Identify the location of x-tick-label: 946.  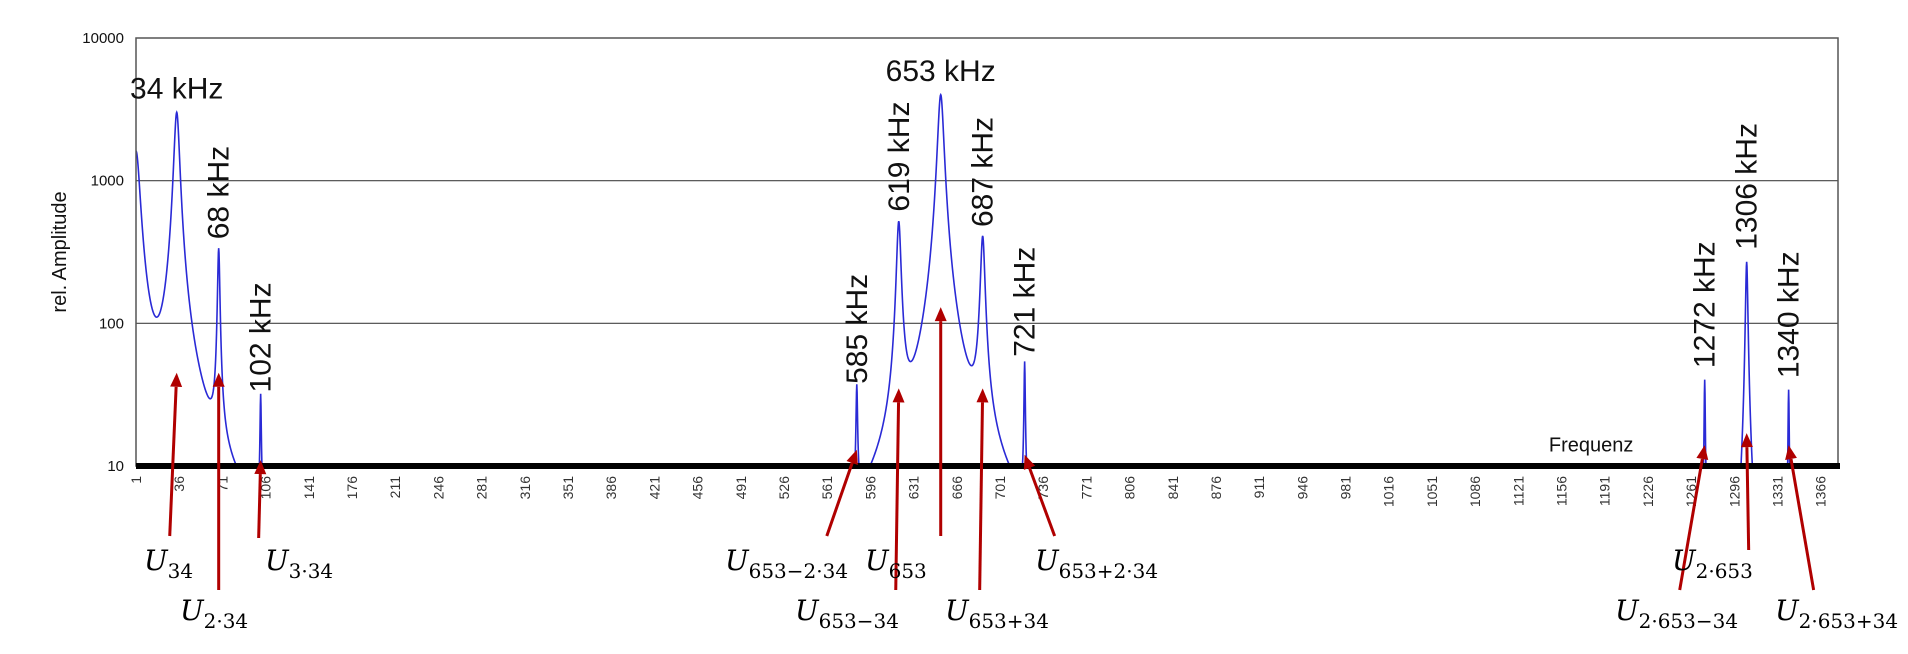
(1302, 488).